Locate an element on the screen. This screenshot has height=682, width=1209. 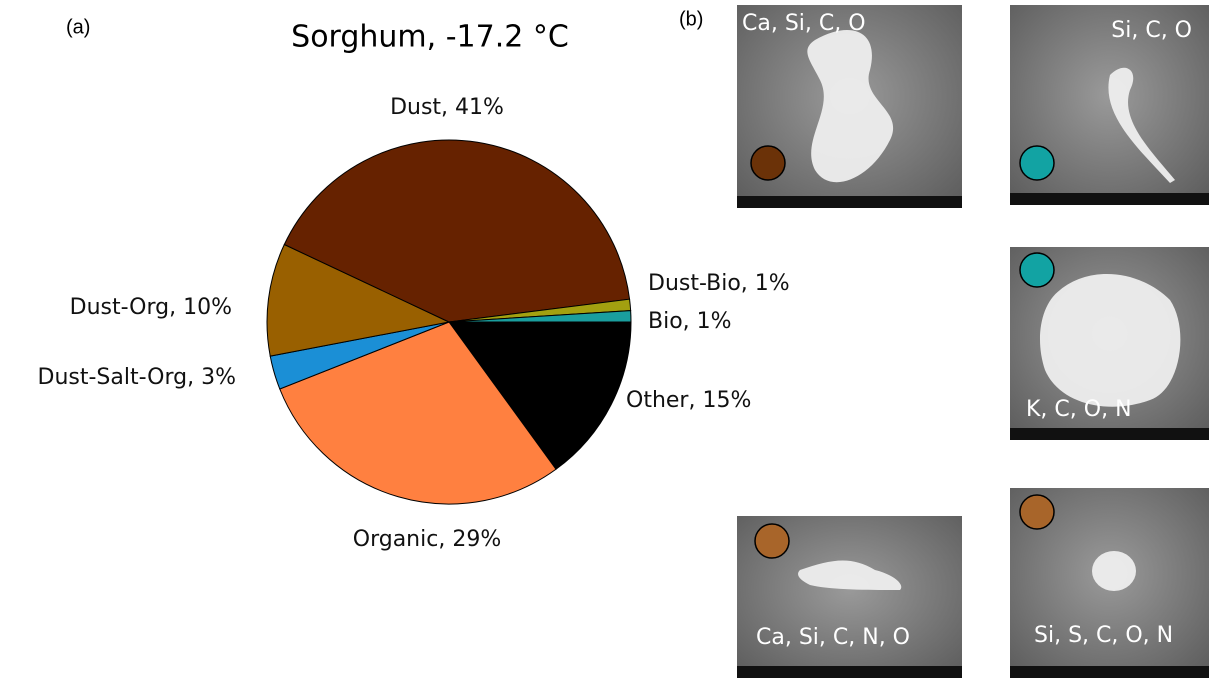
element-label: K, C, O, N is located at coordinates (1079, 409).